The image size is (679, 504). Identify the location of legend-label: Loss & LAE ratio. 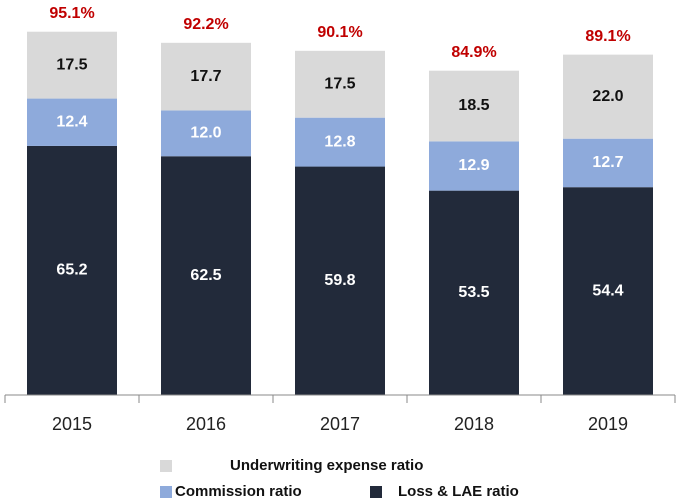
(458, 491).